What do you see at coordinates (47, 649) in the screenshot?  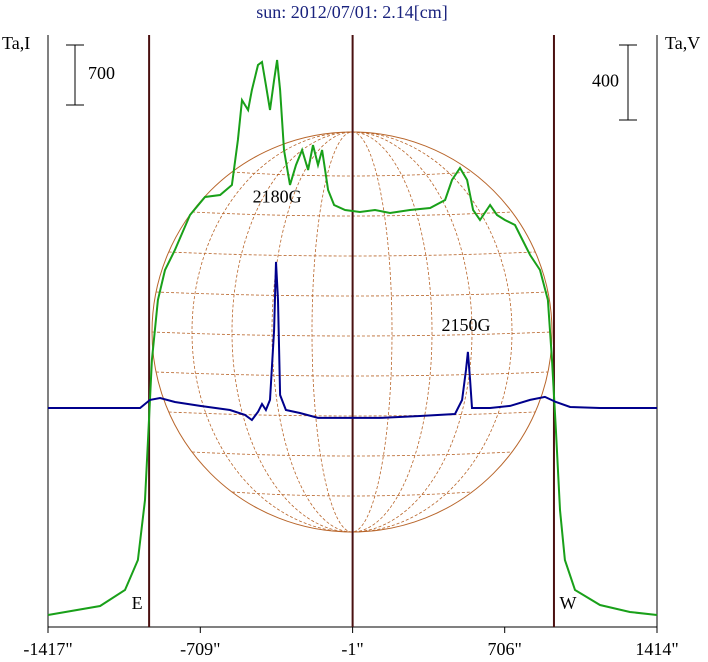 I see `x-tick-label: -1417"` at bounding box center [47, 649].